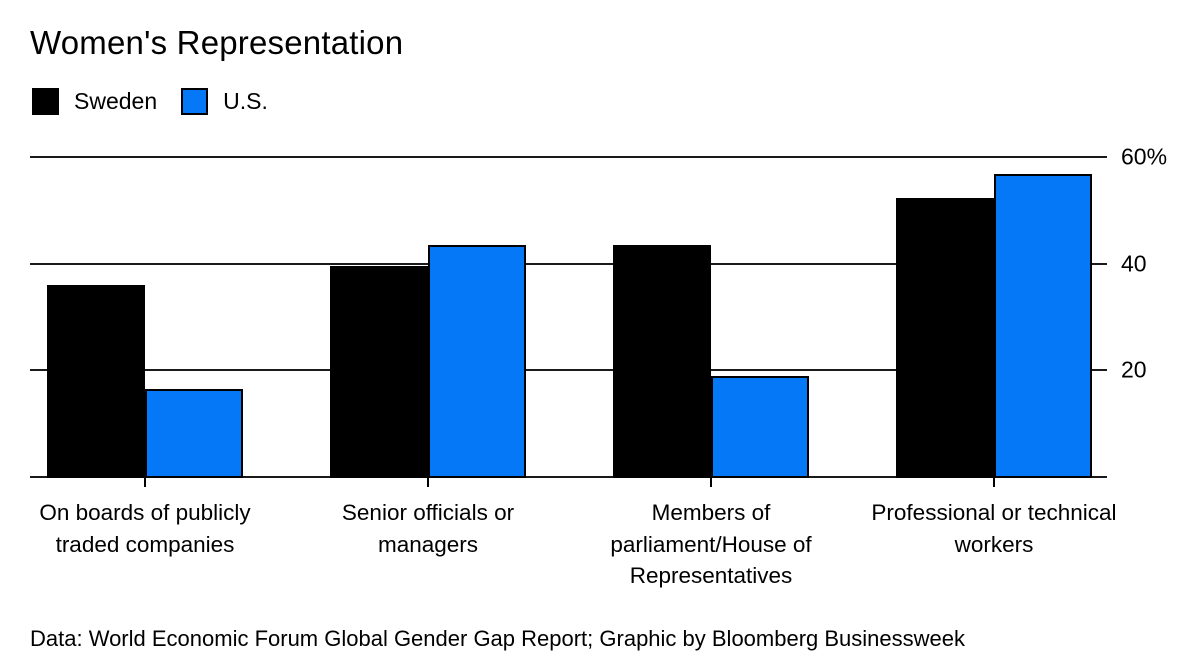 The image size is (1200, 663). Describe the element at coordinates (195, 101) in the screenshot. I see `legend-swatch-us` at that location.